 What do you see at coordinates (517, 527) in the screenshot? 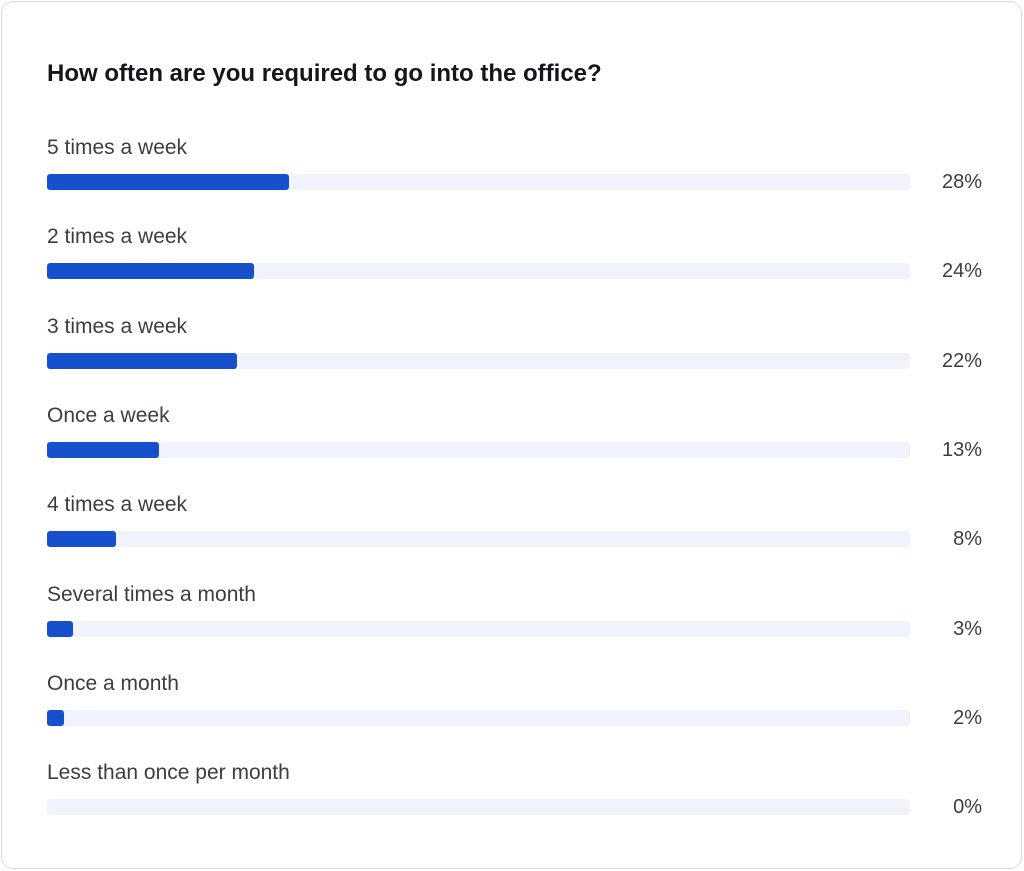
I see `bar-row: 4 times a week 8%` at bounding box center [517, 527].